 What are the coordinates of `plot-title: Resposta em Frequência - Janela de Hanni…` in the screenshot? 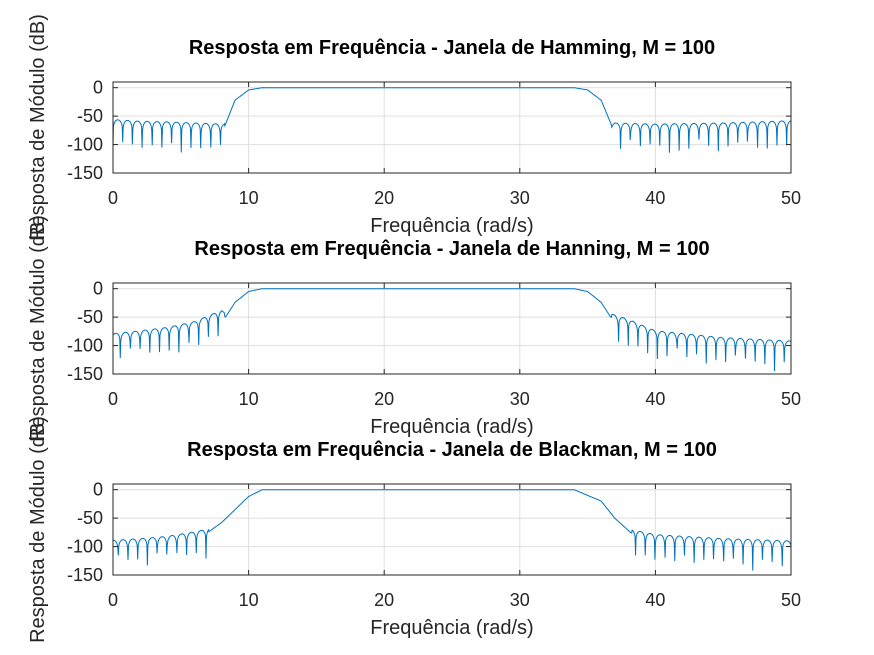 It's located at (451, 249).